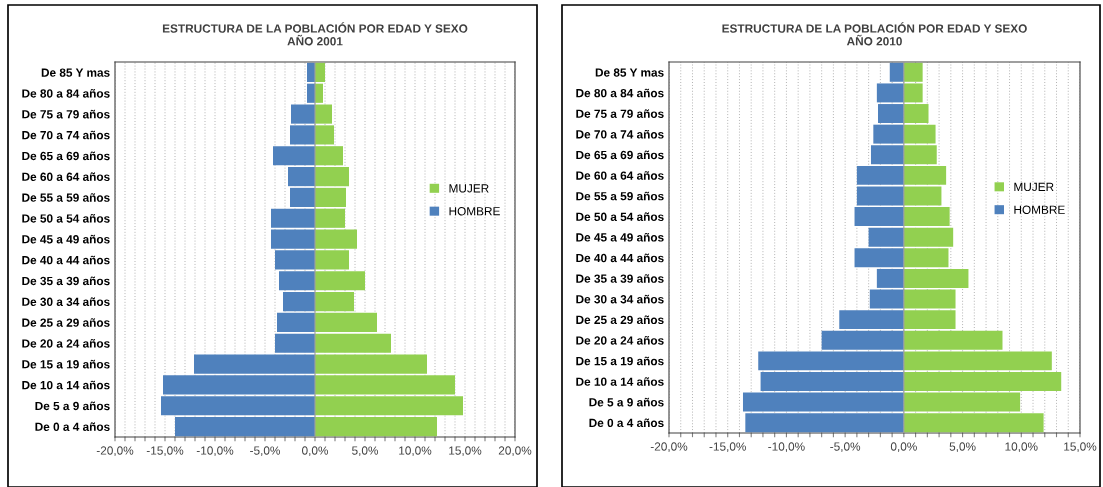 This screenshot has height=487, width=1103. I want to click on x-tick-label: 20,0%, so click(515, 451).